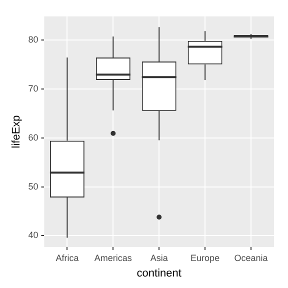 The image size is (288, 288). What do you see at coordinates (205, 257) in the screenshot?
I see `x-tick-label: Europe` at bounding box center [205, 257].